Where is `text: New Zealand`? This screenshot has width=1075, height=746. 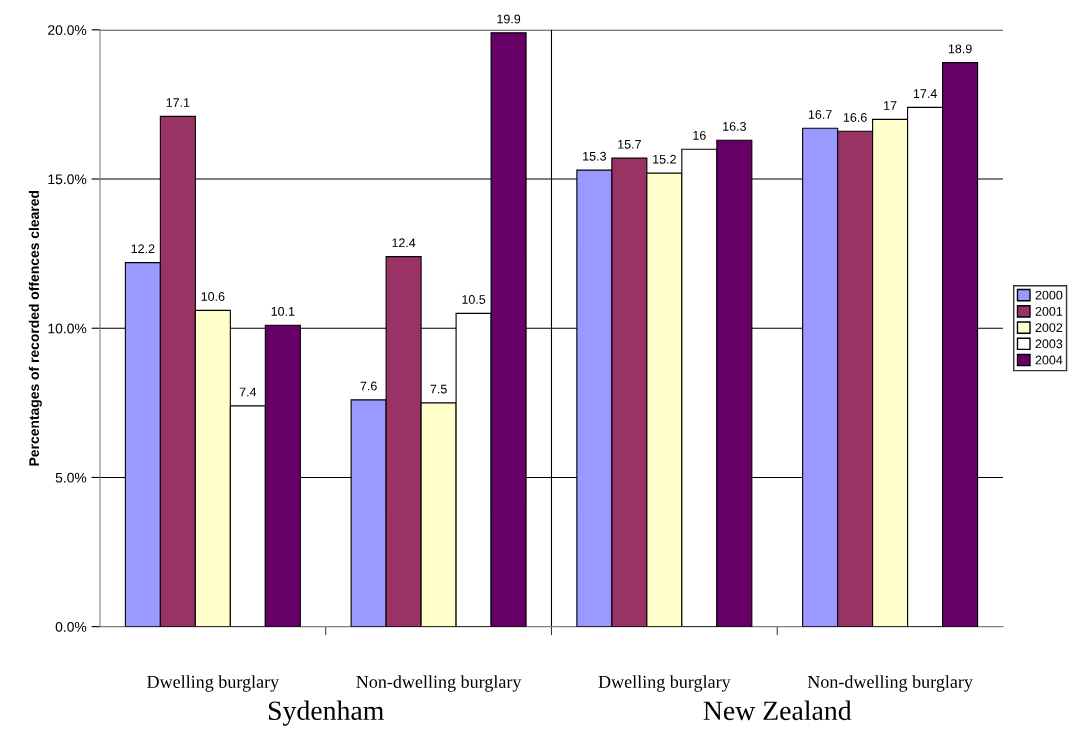
text: New Zealand is located at coordinates (777, 710).